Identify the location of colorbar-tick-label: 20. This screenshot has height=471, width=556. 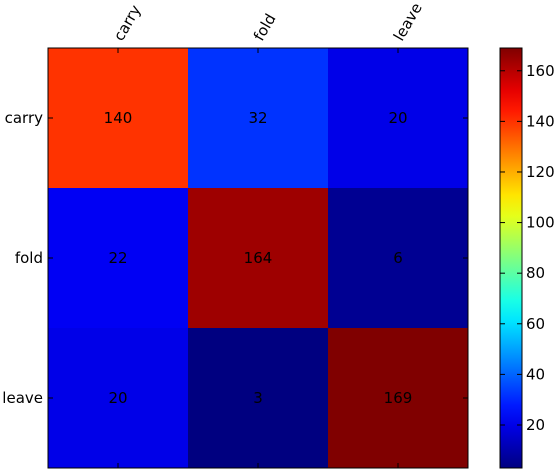
(535, 425).